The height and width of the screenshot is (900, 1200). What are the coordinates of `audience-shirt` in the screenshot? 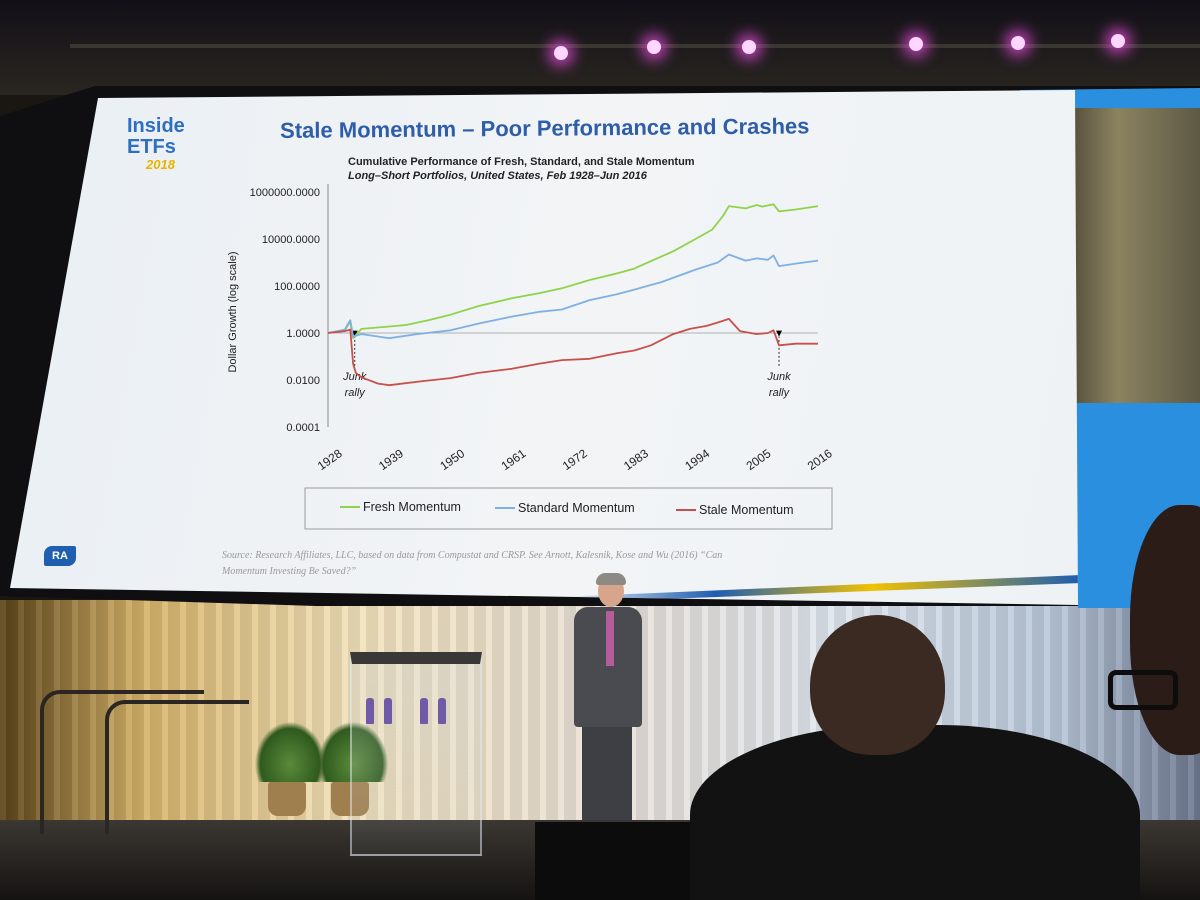 It's located at (915, 812).